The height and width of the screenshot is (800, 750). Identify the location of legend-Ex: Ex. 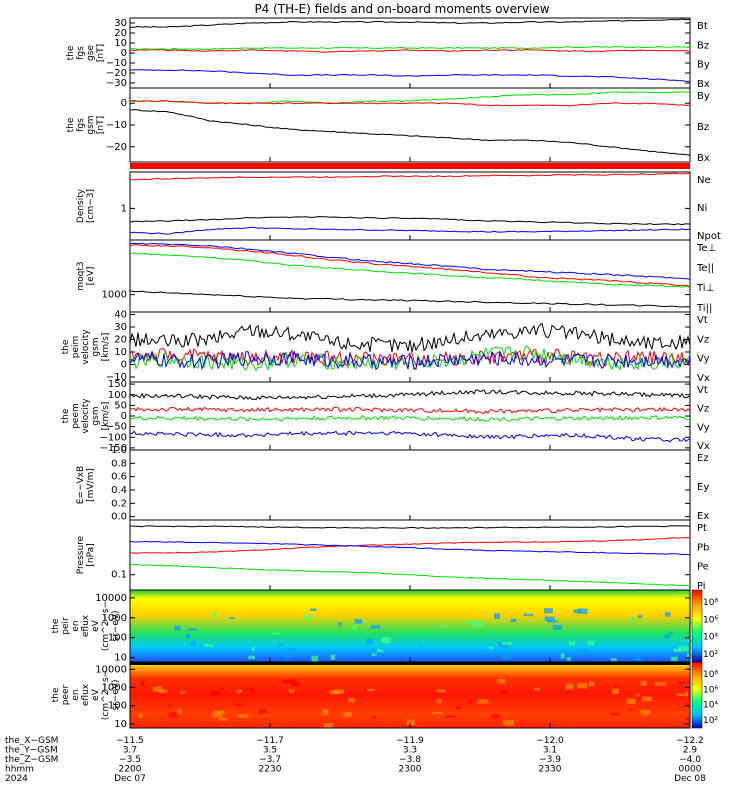
(703, 516).